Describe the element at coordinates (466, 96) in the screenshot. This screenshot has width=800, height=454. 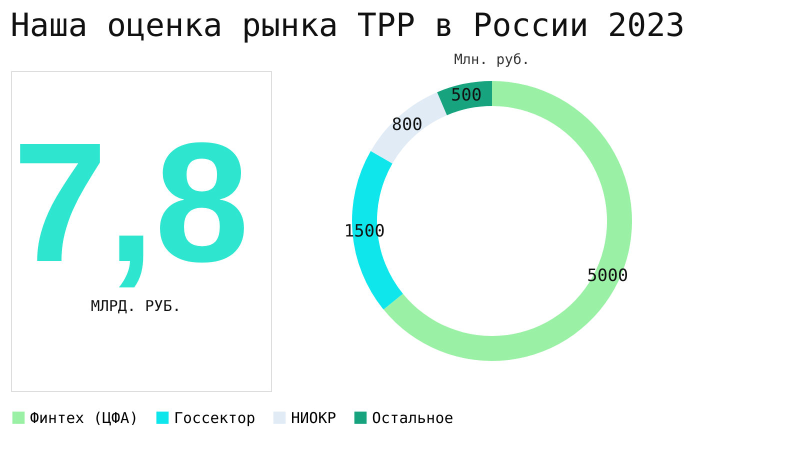
I see `data-label: 500` at that location.